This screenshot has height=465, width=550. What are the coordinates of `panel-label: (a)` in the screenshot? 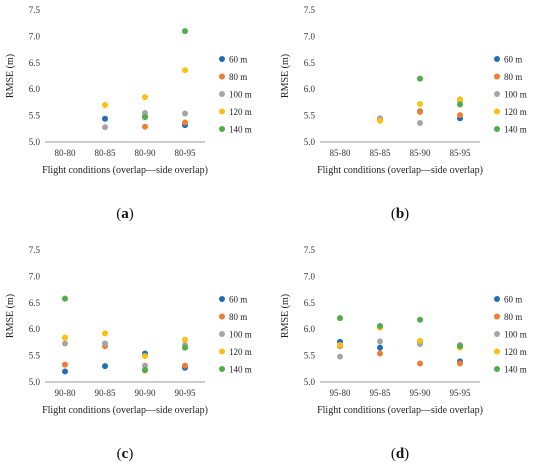 It's located at (125, 214).